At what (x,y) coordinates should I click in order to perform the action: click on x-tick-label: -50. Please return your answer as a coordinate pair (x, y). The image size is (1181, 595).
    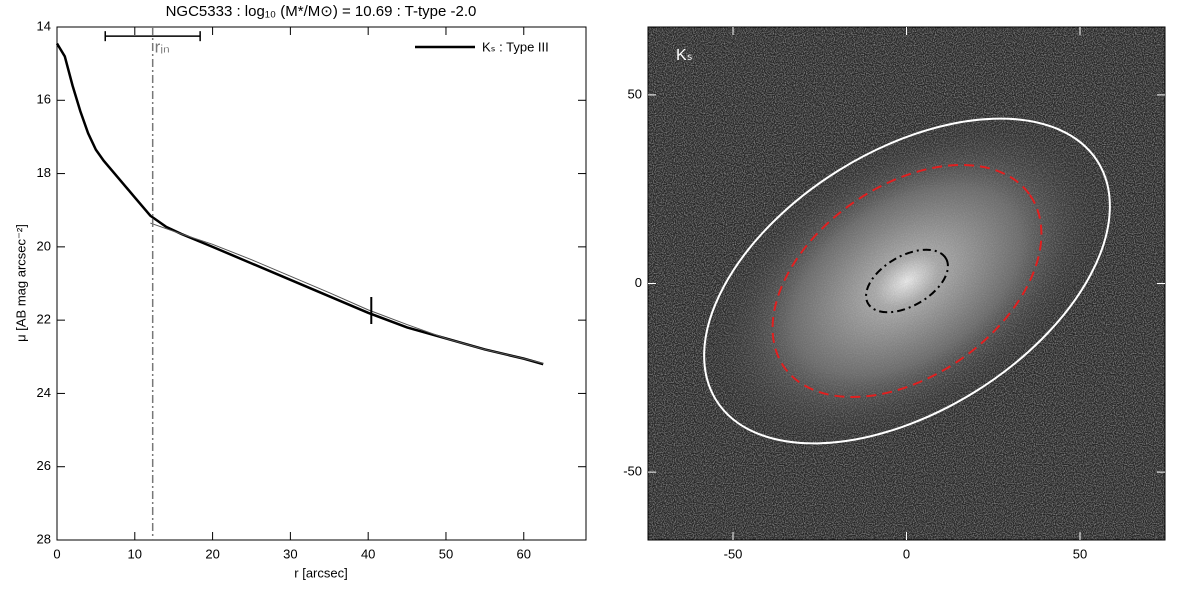
    Looking at the image, I should click on (733, 553).